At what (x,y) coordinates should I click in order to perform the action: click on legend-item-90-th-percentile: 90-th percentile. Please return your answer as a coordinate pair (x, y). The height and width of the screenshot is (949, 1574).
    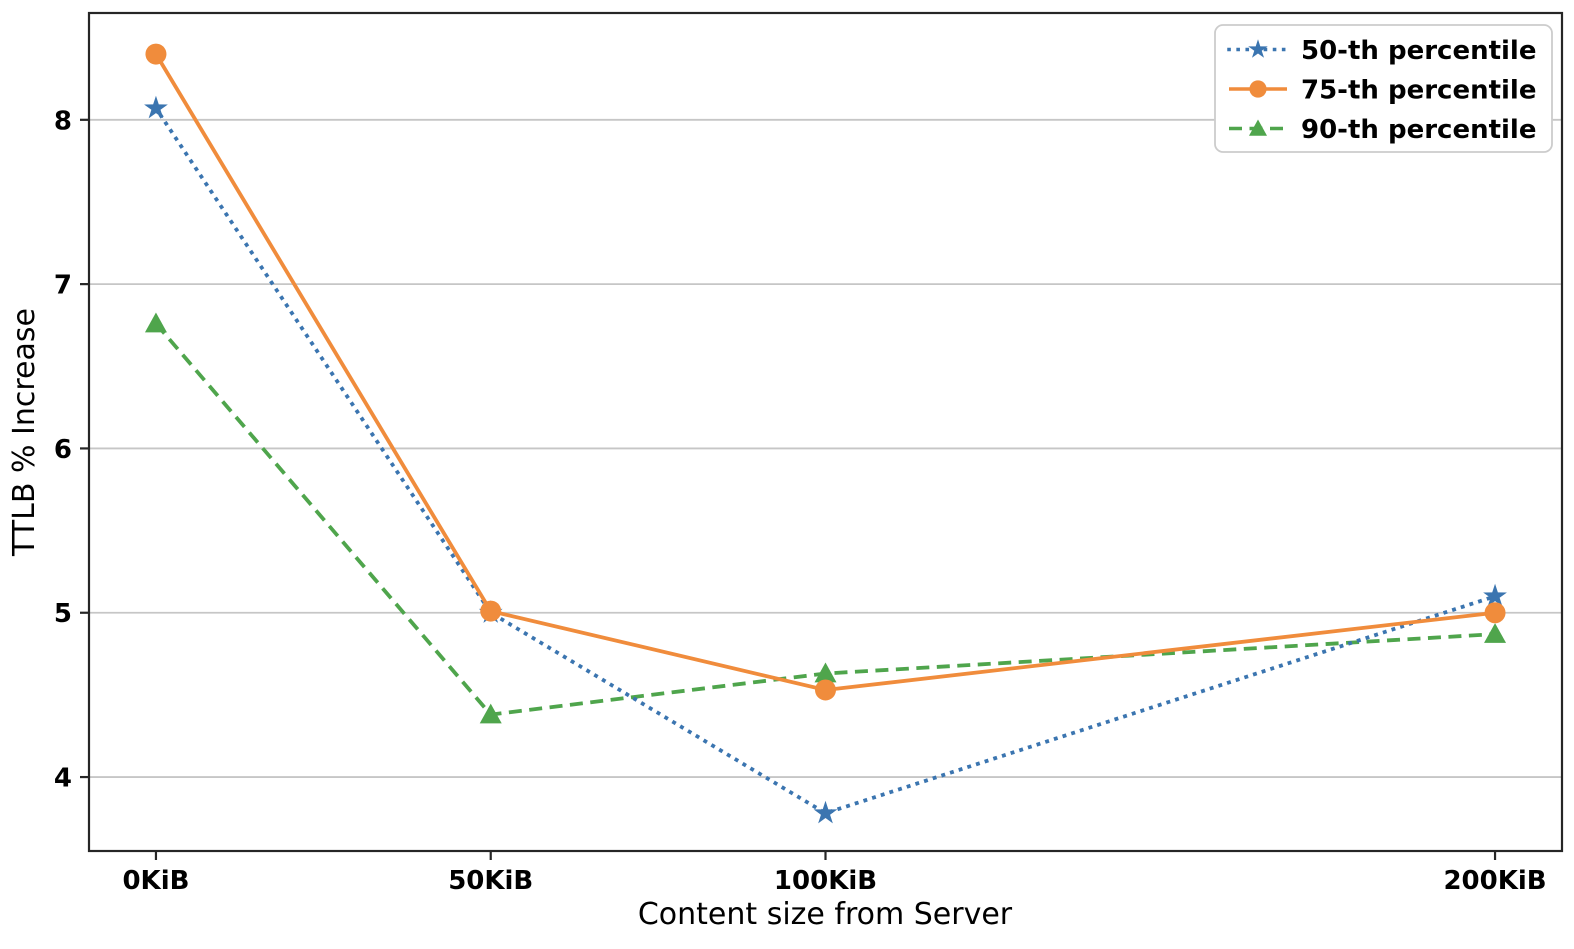
    Looking at the image, I should click on (1382, 130).